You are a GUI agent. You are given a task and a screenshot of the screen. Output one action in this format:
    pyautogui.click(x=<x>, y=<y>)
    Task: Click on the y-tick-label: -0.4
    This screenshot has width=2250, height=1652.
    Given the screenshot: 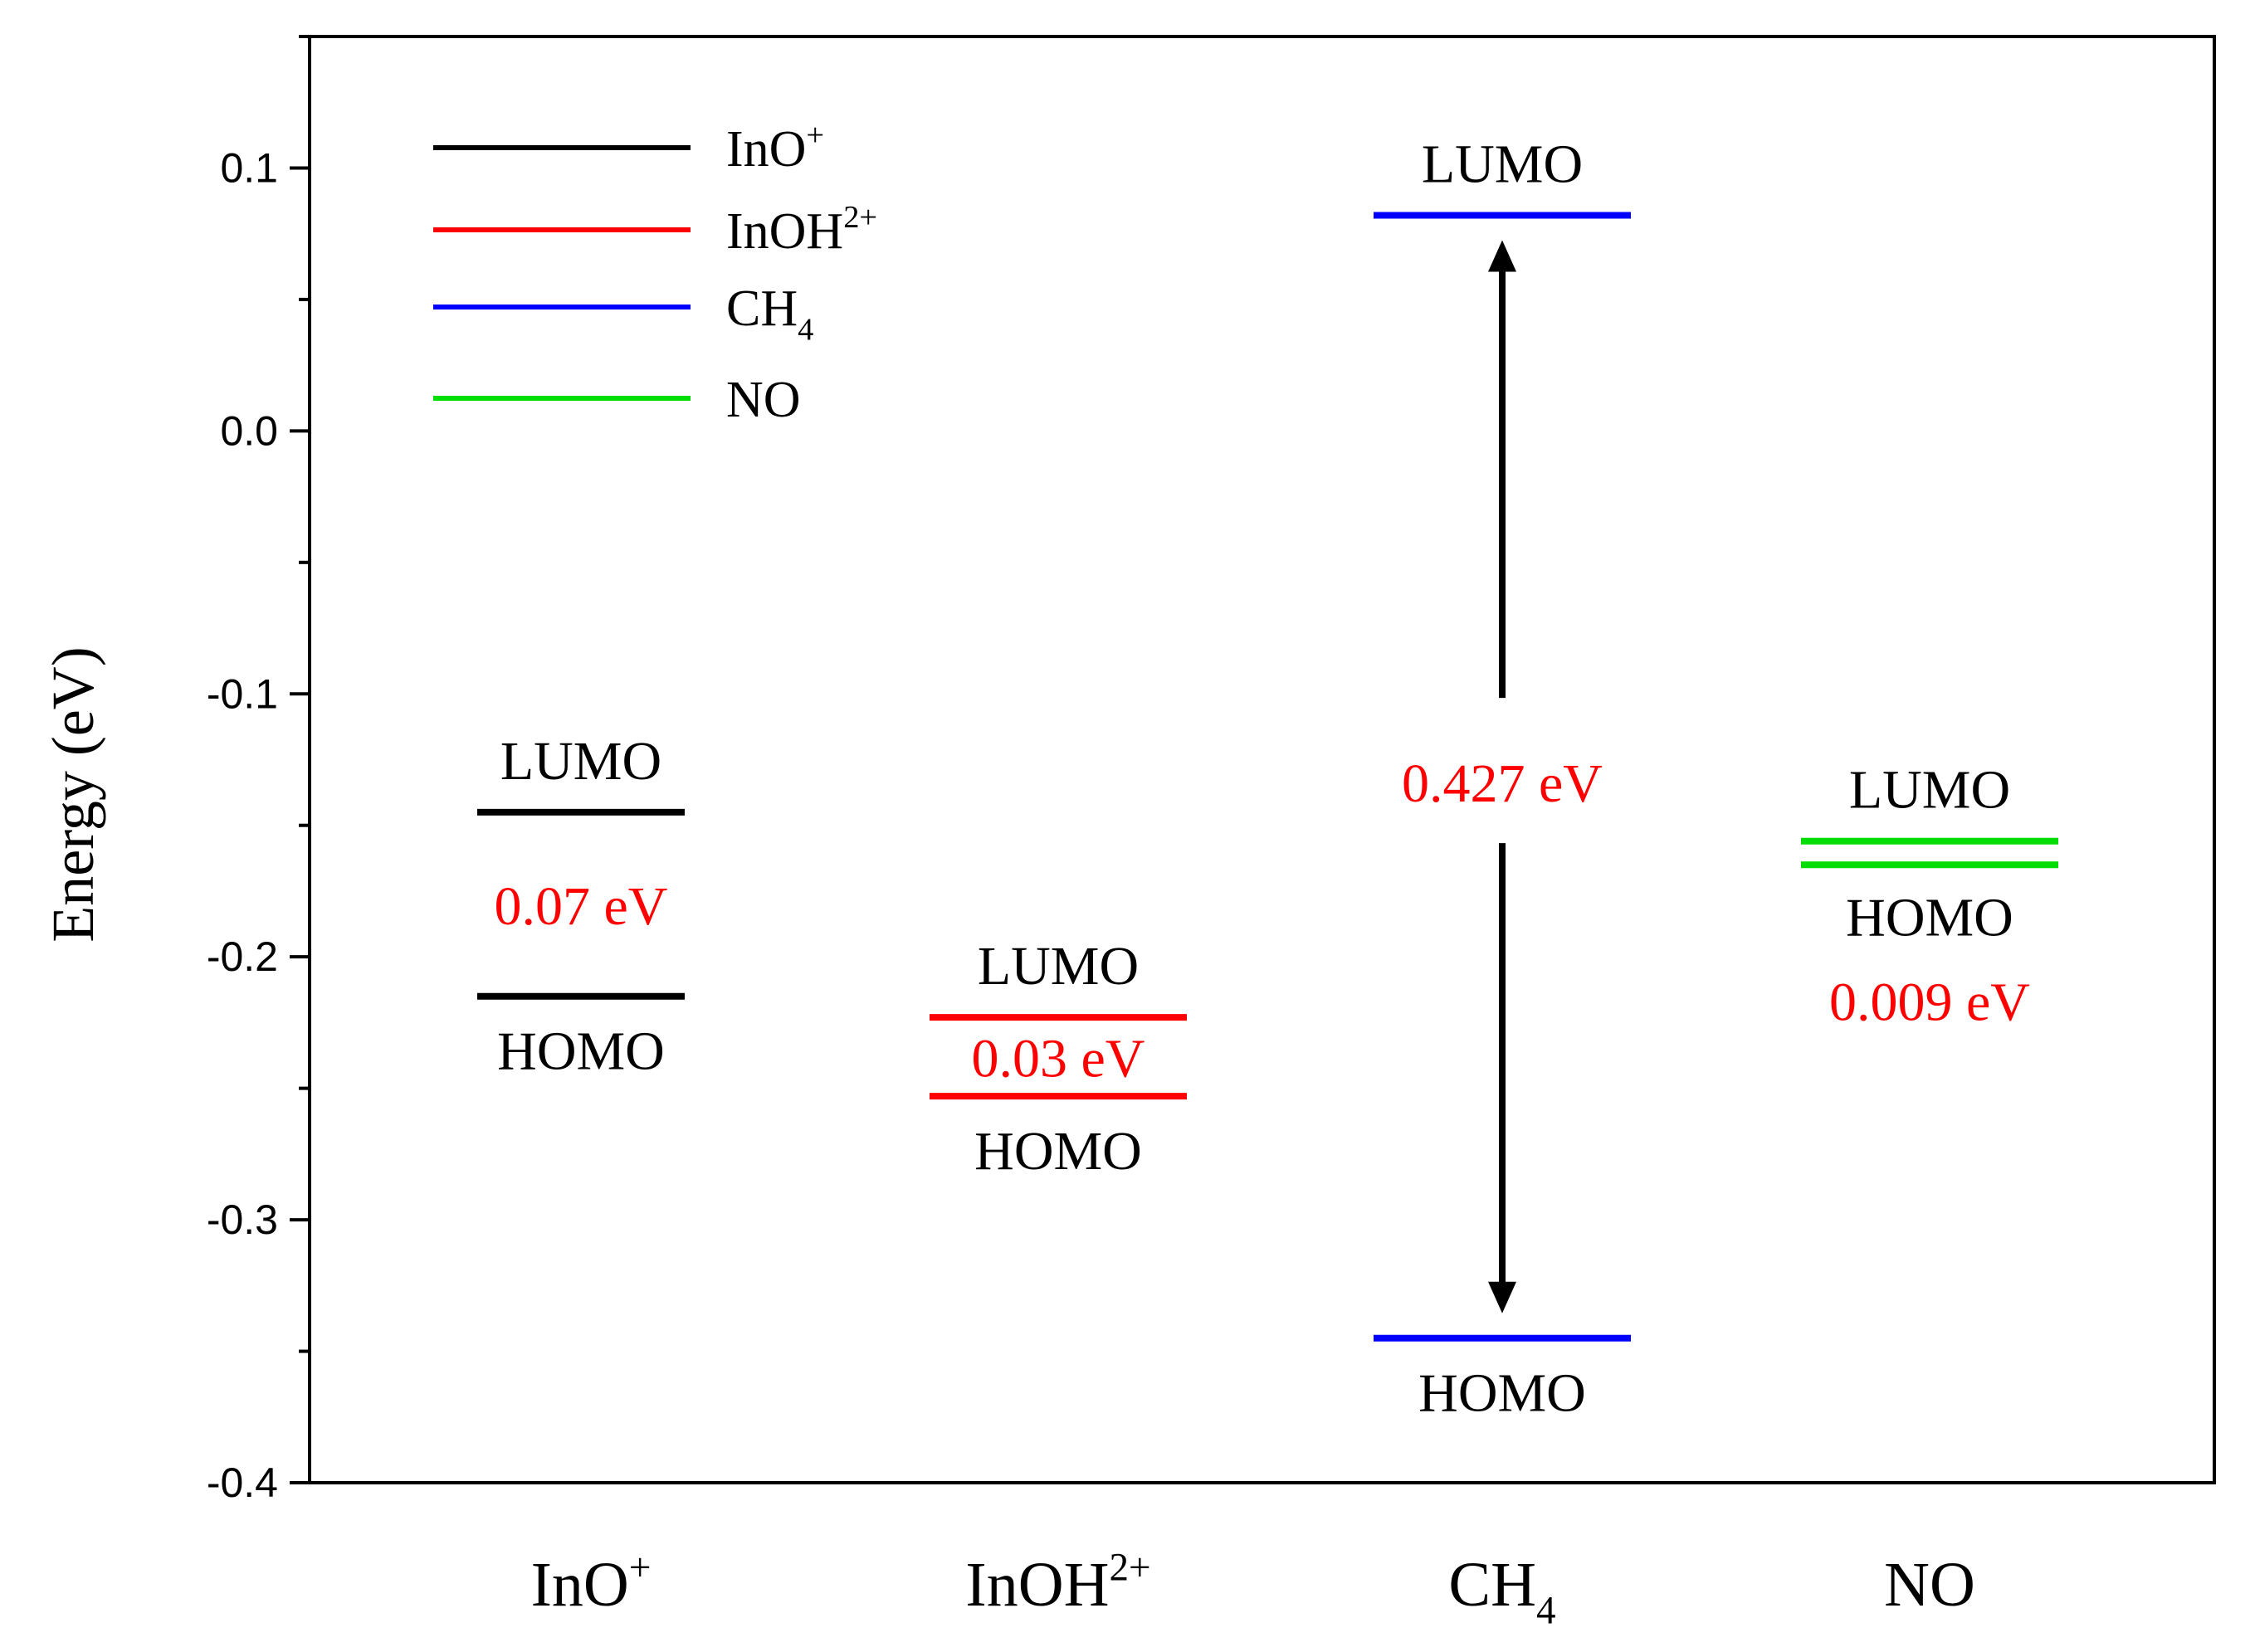 What is the action you would take?
    pyautogui.click(x=242, y=1483)
    